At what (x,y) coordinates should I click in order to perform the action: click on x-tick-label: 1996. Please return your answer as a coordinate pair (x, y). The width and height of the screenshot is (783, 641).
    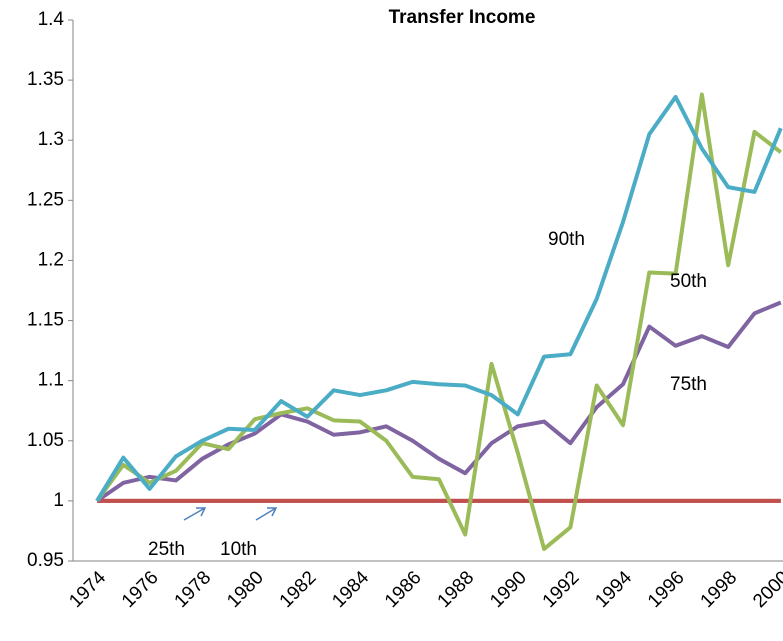
    Looking at the image, I should click on (666, 589).